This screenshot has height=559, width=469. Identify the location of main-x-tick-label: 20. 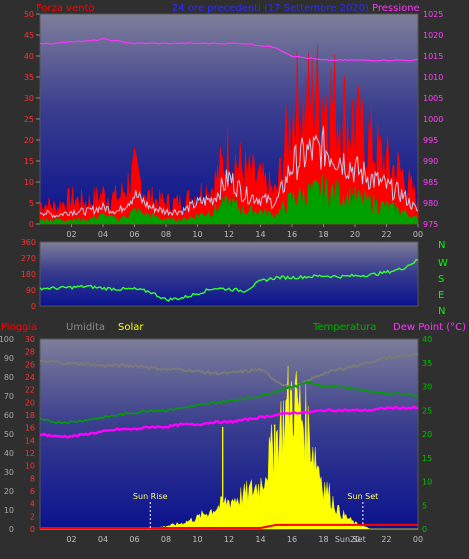
(355, 539).